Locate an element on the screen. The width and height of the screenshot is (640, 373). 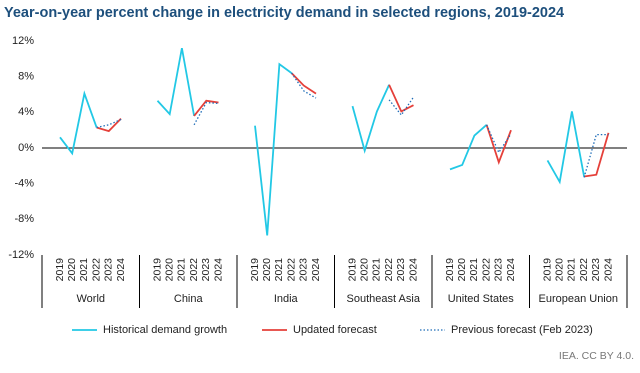
group-label: European Union is located at coordinates (578, 299).